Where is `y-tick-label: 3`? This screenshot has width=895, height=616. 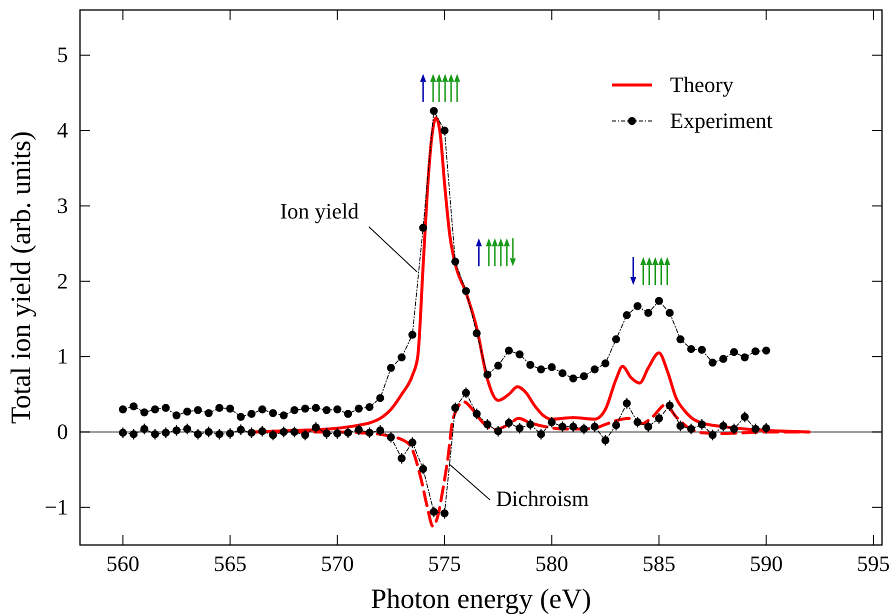
y-tick-label: 3 is located at coordinates (62, 205).